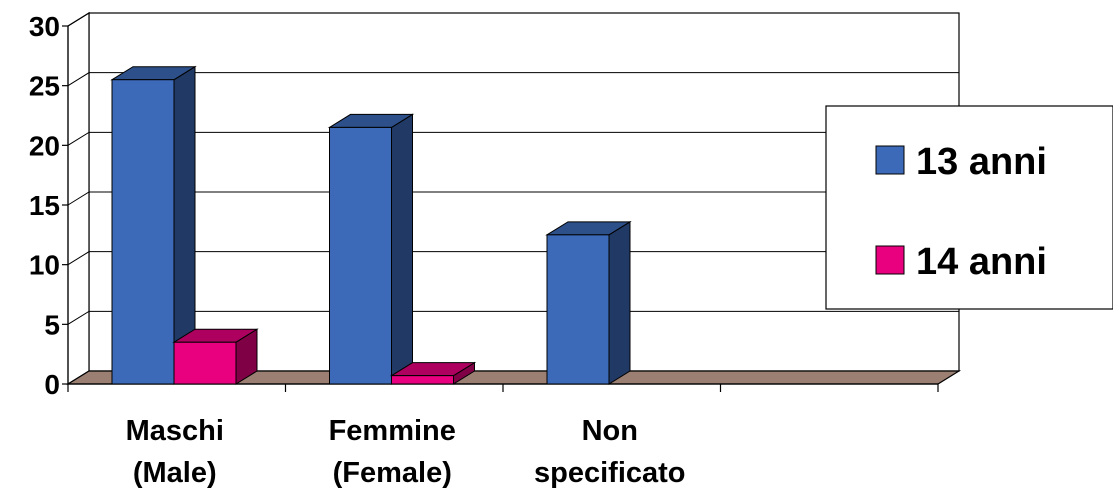  Describe the element at coordinates (44, 26) in the screenshot. I see `y-tick-label: 30` at that location.